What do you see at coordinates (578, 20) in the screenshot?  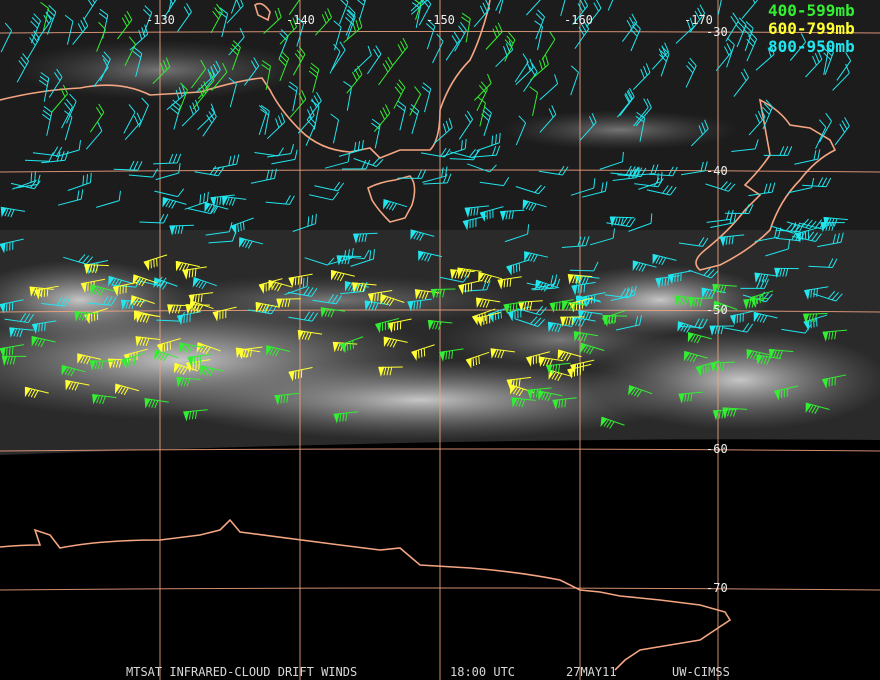 I see `longitude-label: -160` at bounding box center [578, 20].